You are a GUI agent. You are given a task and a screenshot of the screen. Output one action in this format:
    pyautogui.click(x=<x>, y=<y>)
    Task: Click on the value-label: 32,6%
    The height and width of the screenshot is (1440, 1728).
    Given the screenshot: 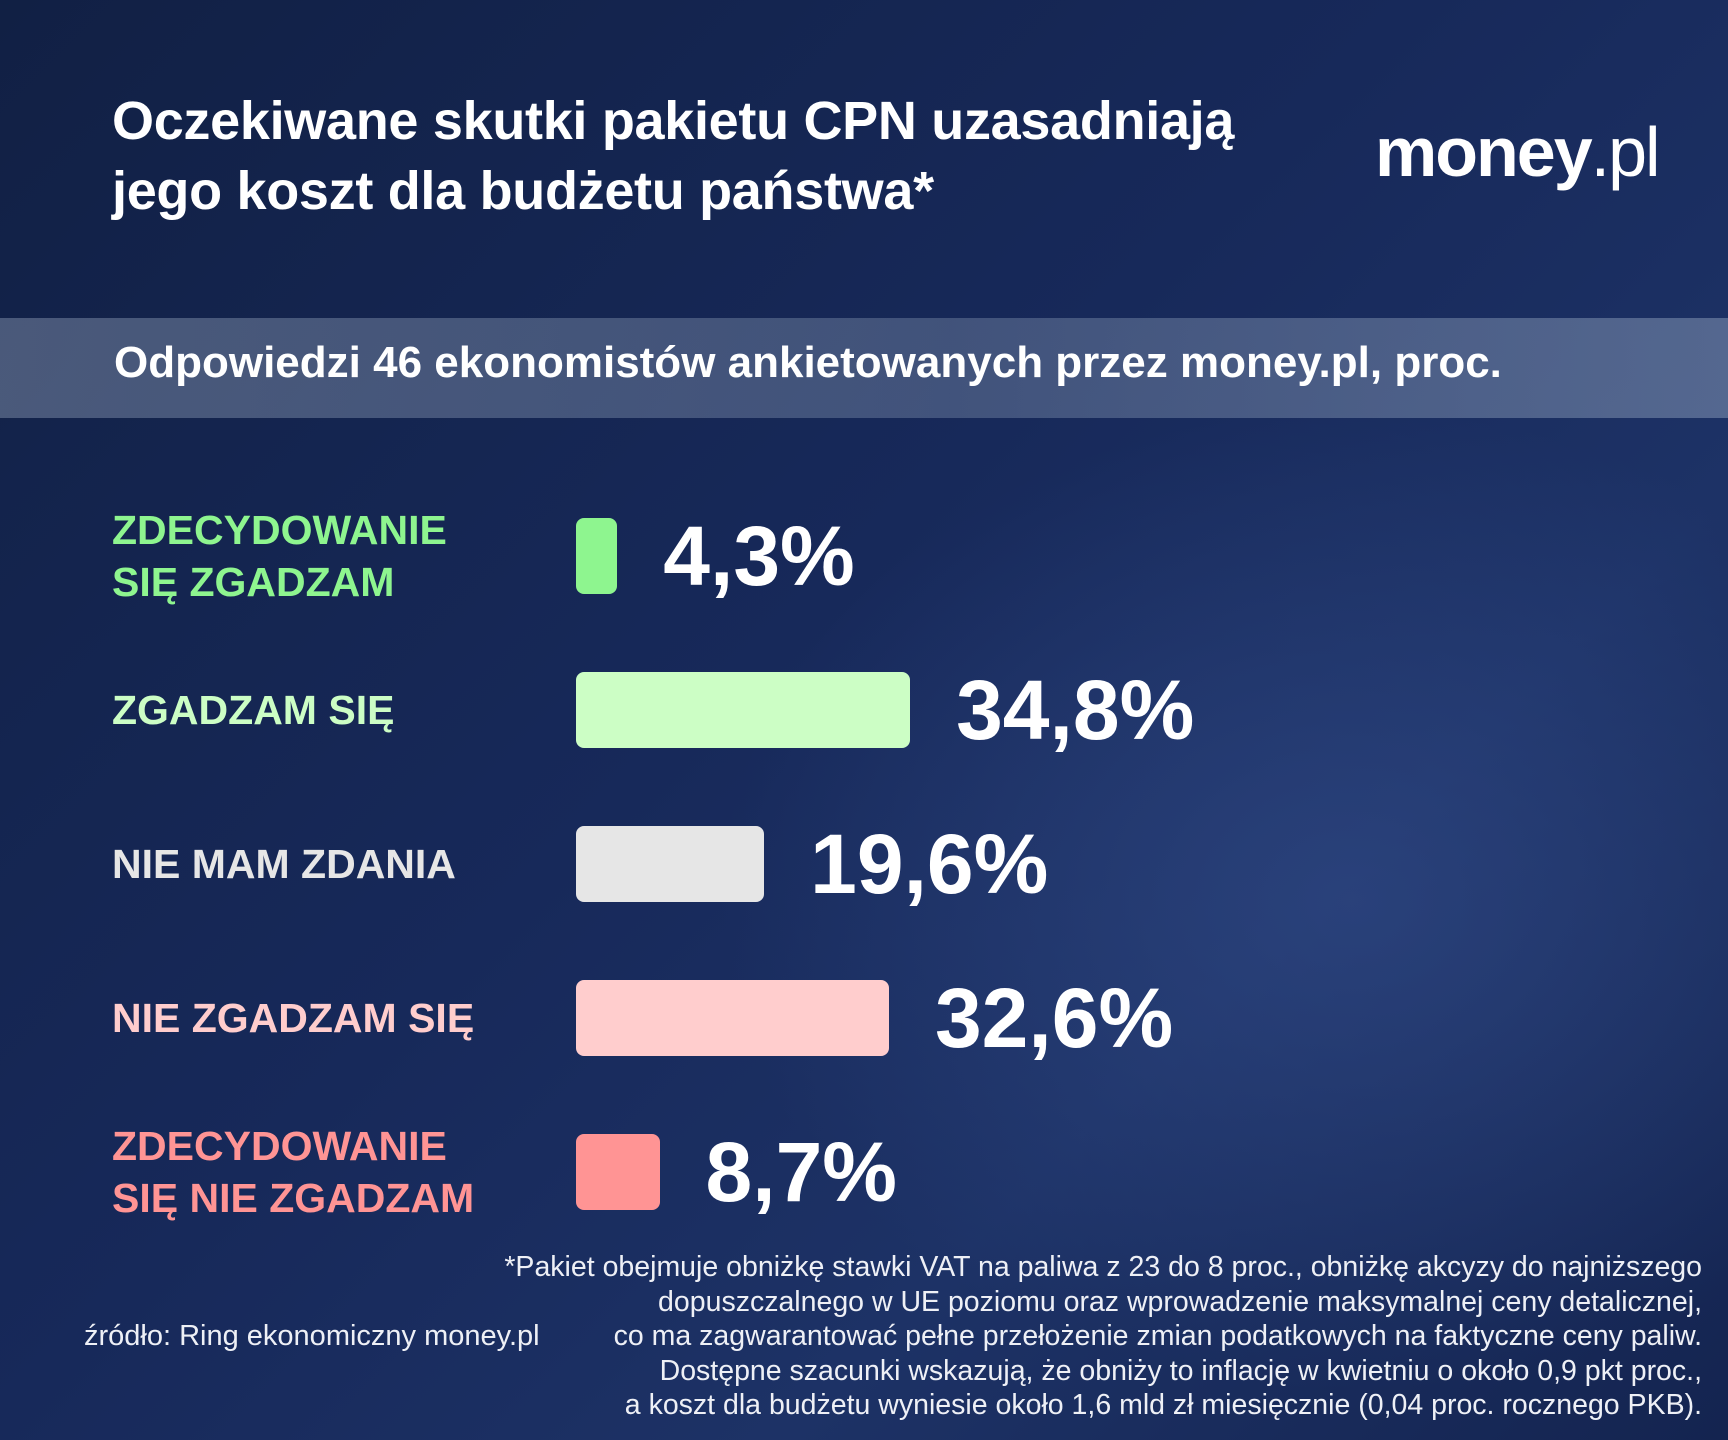 What is the action you would take?
    pyautogui.click(x=1054, y=1018)
    